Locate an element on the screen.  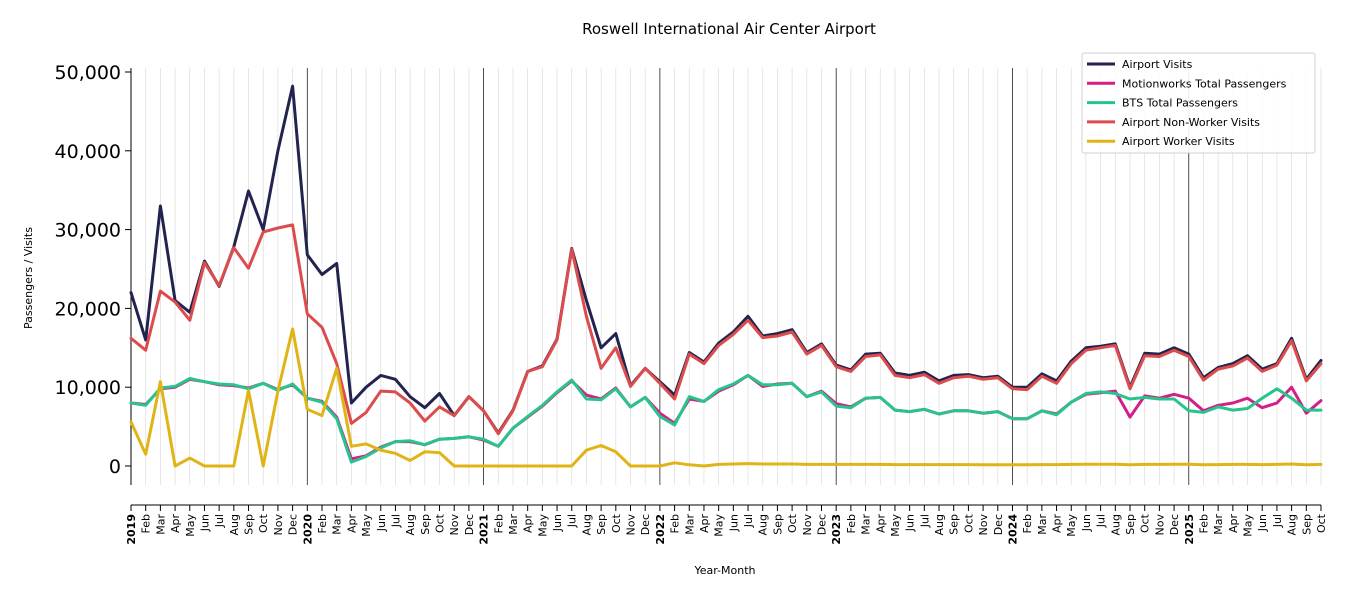
chart-title: Roswell International Air Center Airport is located at coordinates (729, 29).